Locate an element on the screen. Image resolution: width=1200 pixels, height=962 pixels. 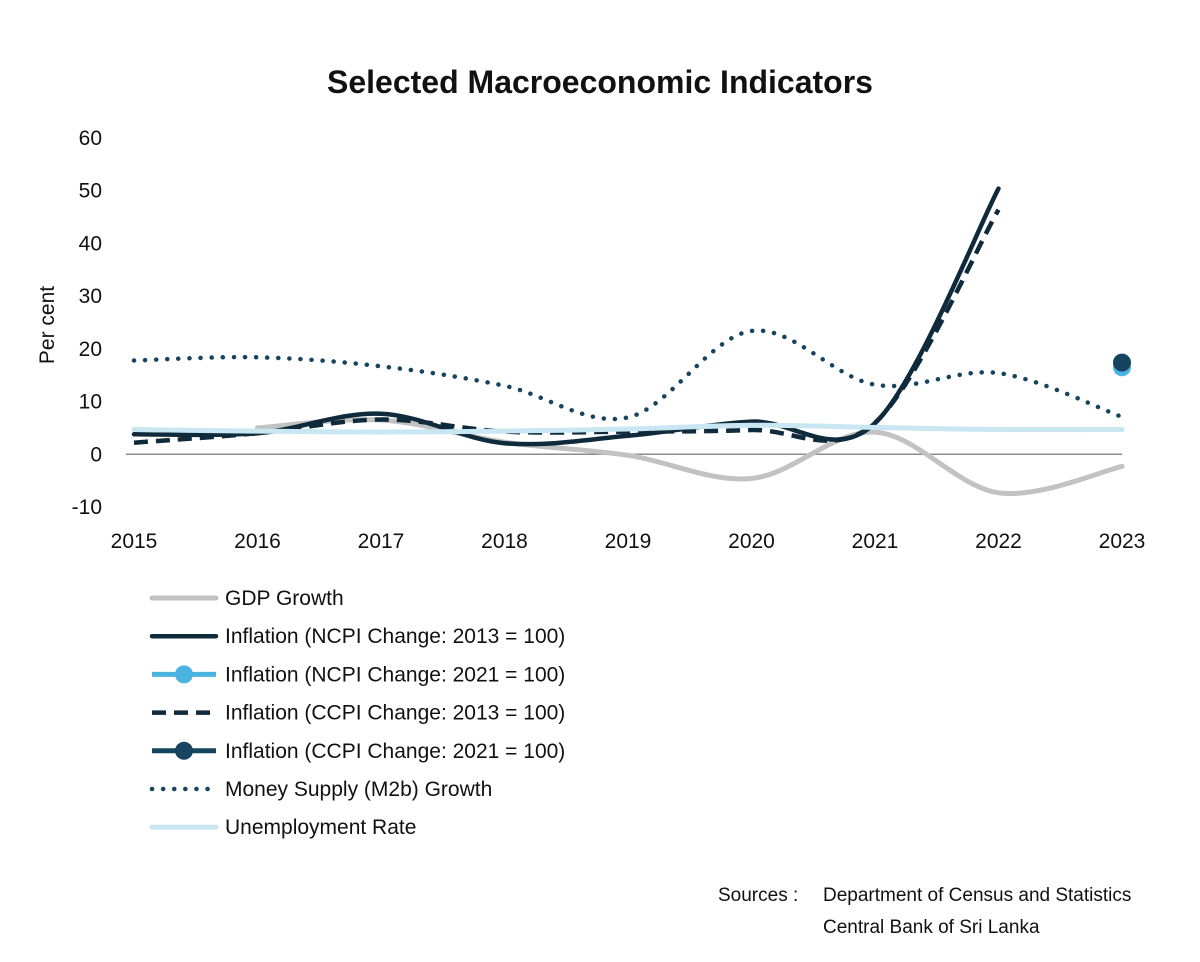
legend-item: GDP Growth is located at coordinates (246, 598).